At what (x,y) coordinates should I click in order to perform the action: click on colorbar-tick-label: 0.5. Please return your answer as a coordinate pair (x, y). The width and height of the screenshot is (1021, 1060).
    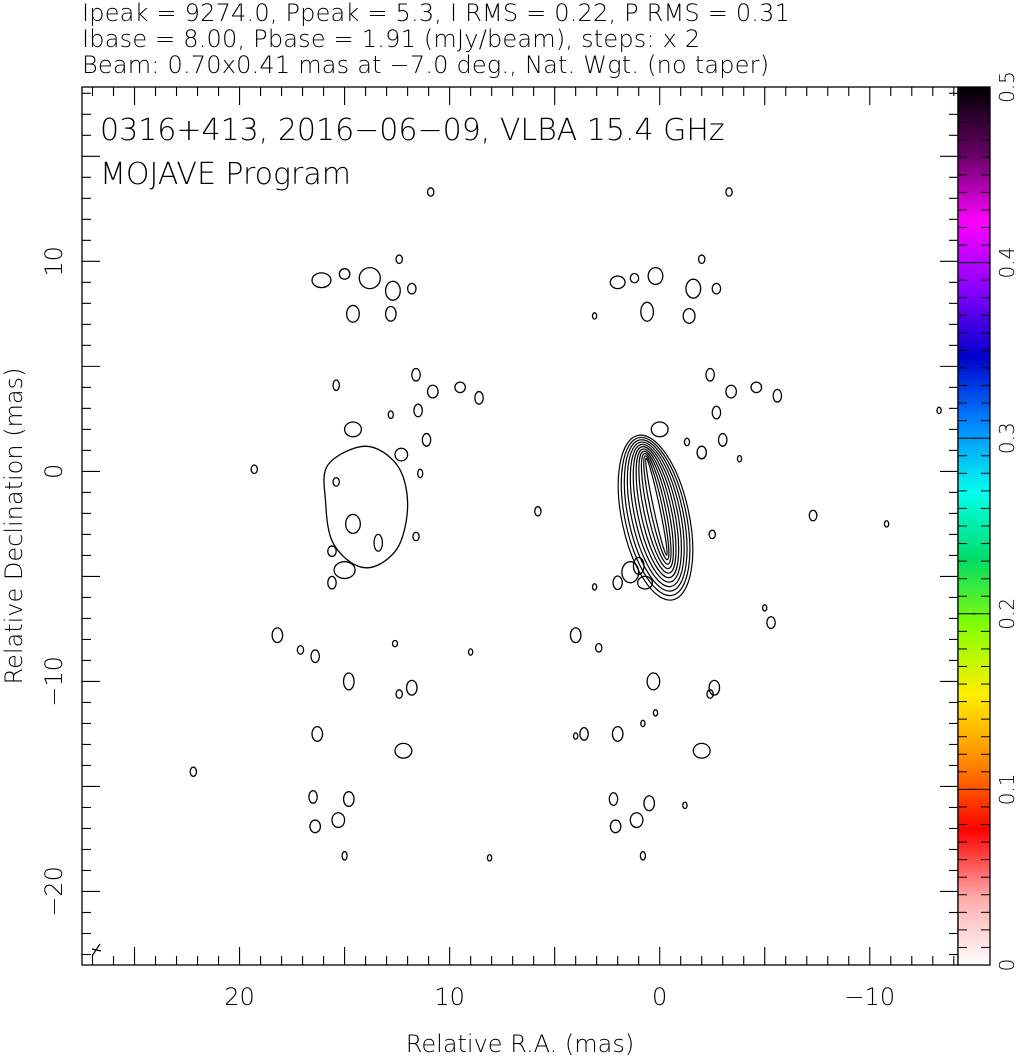
    Looking at the image, I should click on (1007, 87).